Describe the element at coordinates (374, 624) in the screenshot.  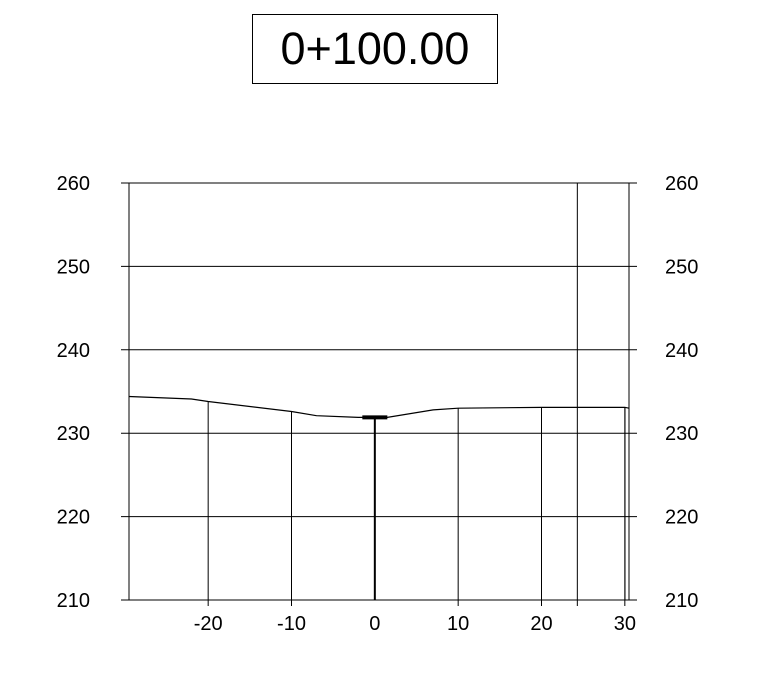
I see `x-tick-label: 0` at that location.